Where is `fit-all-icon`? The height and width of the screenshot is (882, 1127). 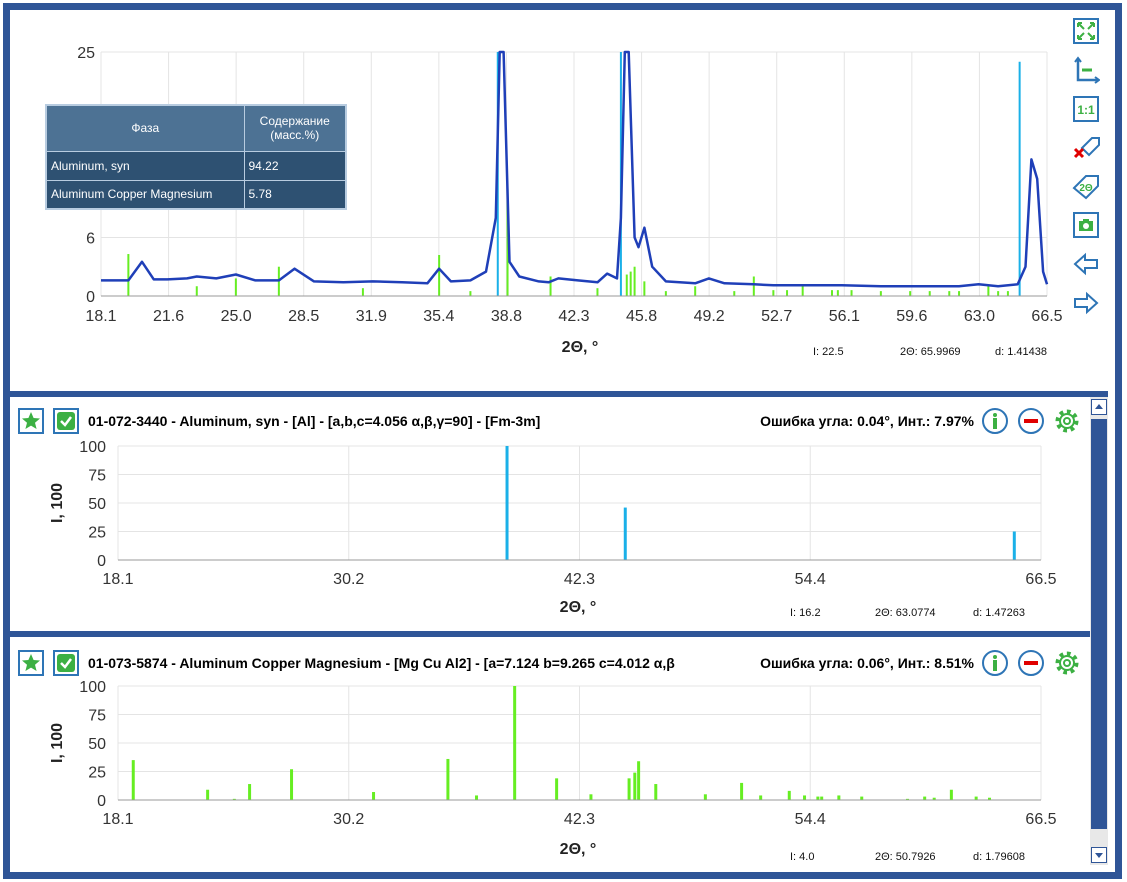 fit-all-icon is located at coordinates (1086, 31).